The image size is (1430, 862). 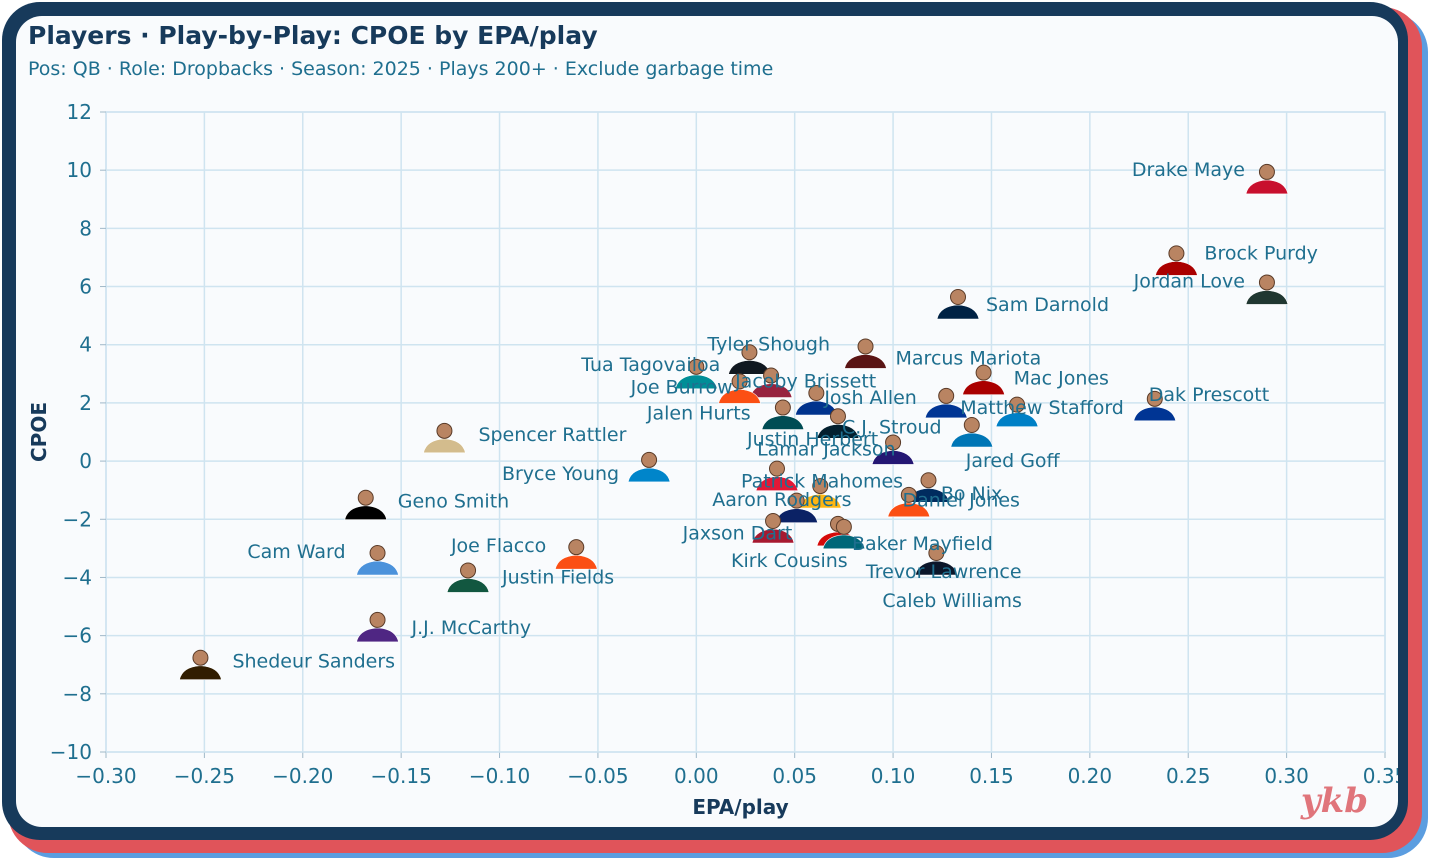 I want to click on player-label: Brock Purdy, so click(x=1261, y=253).